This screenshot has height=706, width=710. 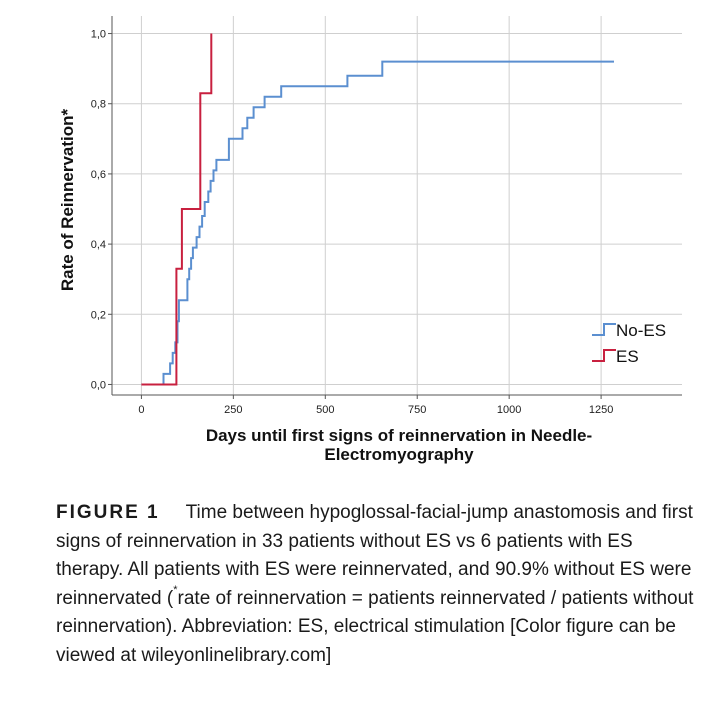 What do you see at coordinates (98, 385) in the screenshot?
I see `y-tick-label-0: 0,0` at bounding box center [98, 385].